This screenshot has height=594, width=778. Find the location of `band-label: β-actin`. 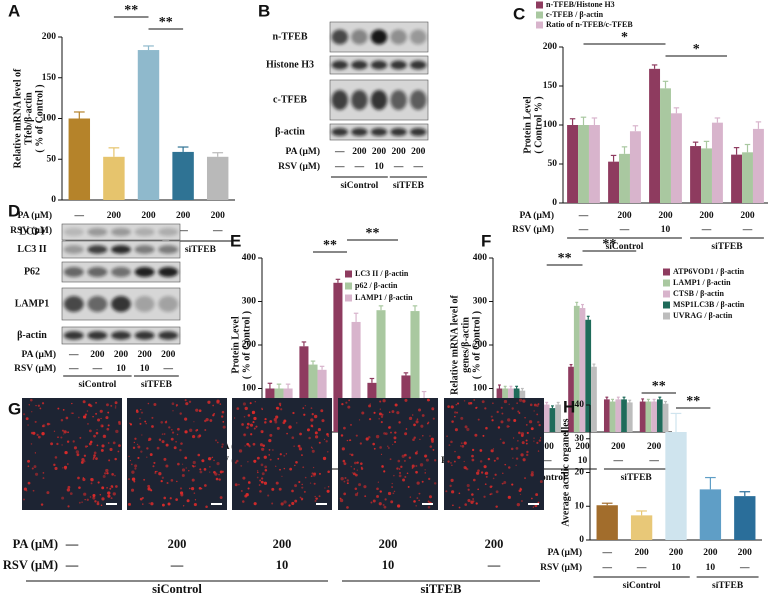

band-label: β-actin is located at coordinates (32, 335).